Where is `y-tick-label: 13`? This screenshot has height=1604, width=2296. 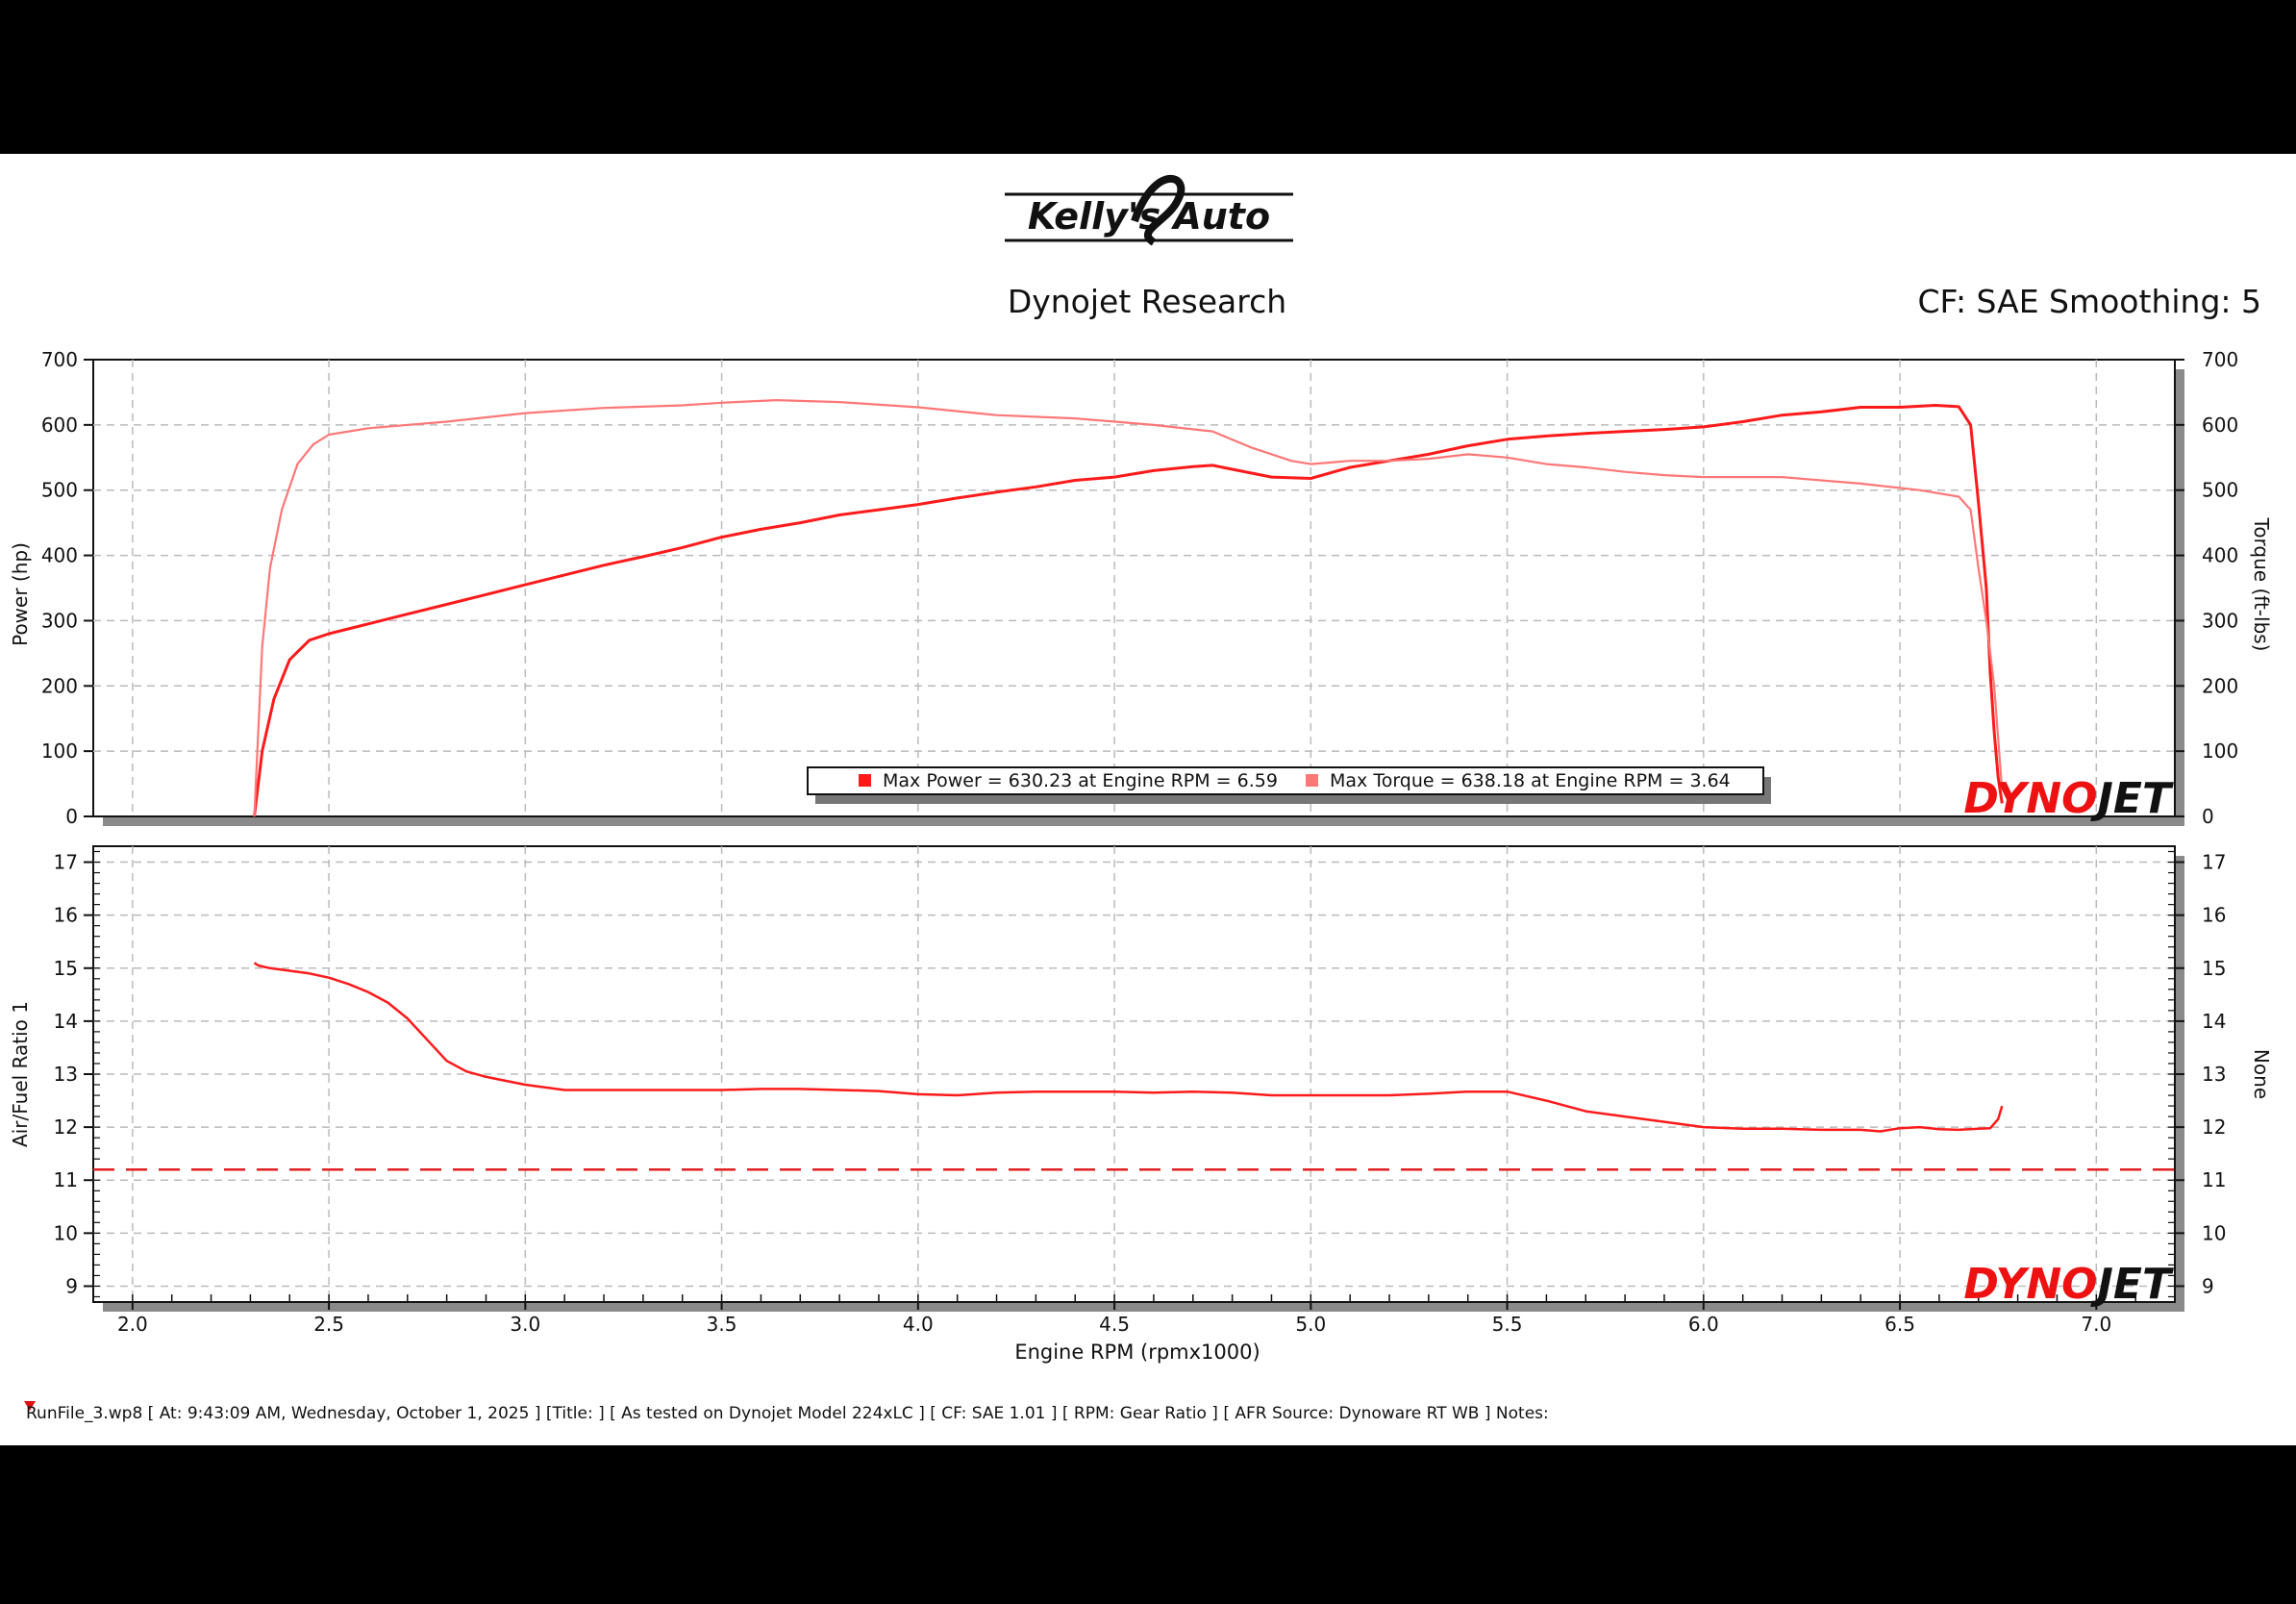
y-tick-label: 13 is located at coordinates (66, 1074).